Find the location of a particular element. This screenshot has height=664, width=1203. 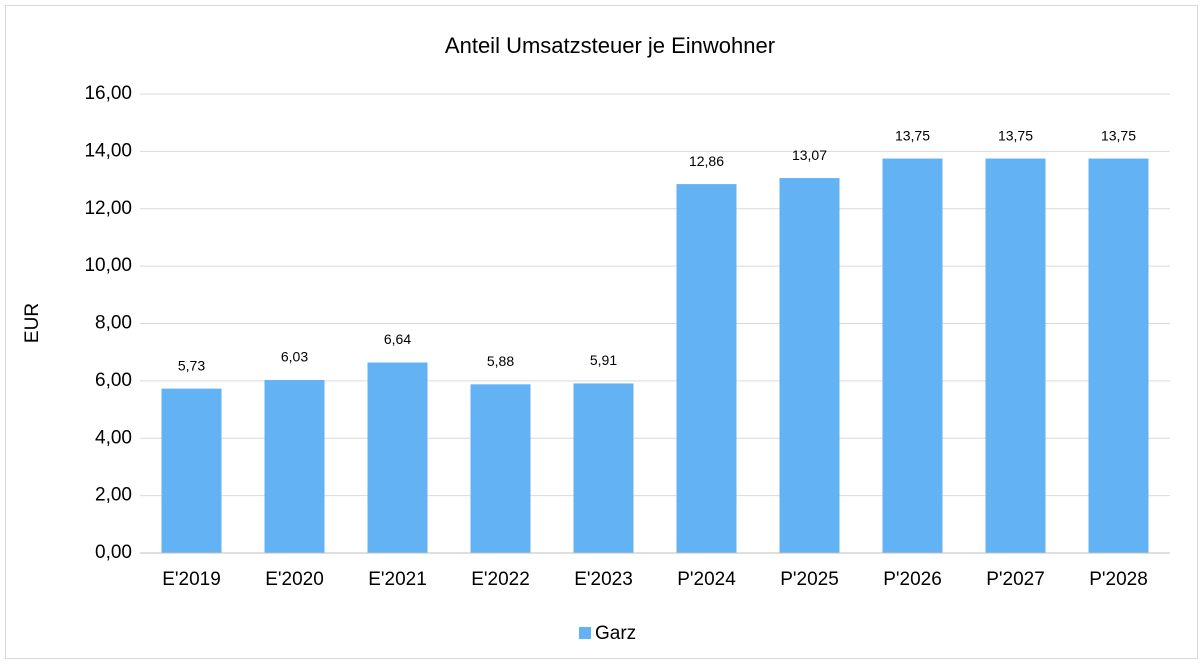

y-axis-label: EUR is located at coordinates (32, 323).